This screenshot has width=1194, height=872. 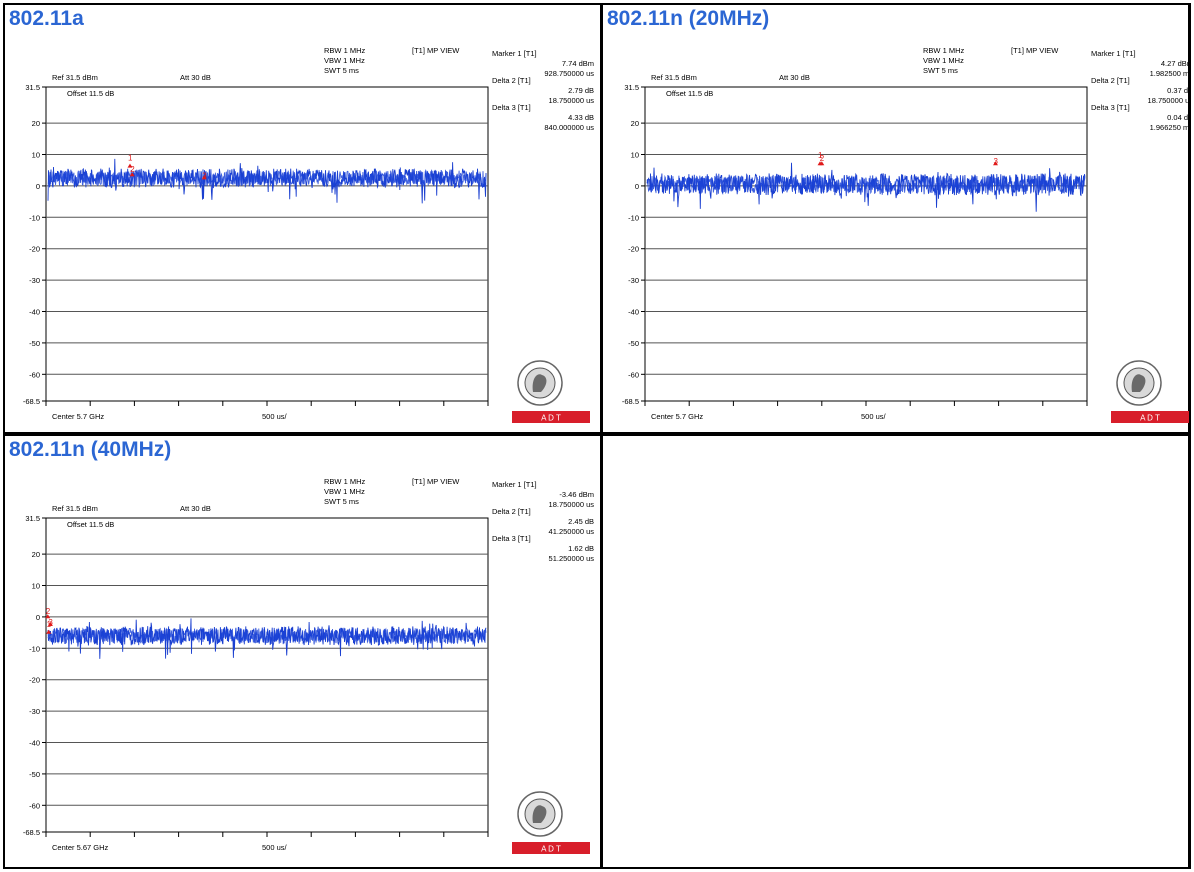 I want to click on y-tick-label: -68.5, so click(x=31, y=832).